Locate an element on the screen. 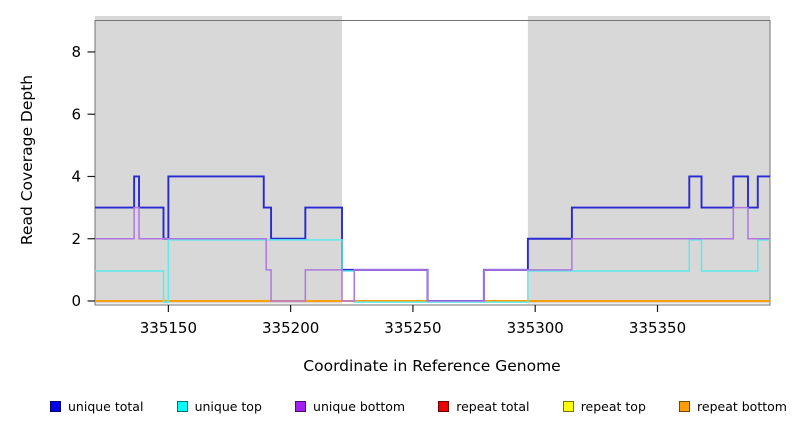  y-tick-label: 8 is located at coordinates (76, 52).